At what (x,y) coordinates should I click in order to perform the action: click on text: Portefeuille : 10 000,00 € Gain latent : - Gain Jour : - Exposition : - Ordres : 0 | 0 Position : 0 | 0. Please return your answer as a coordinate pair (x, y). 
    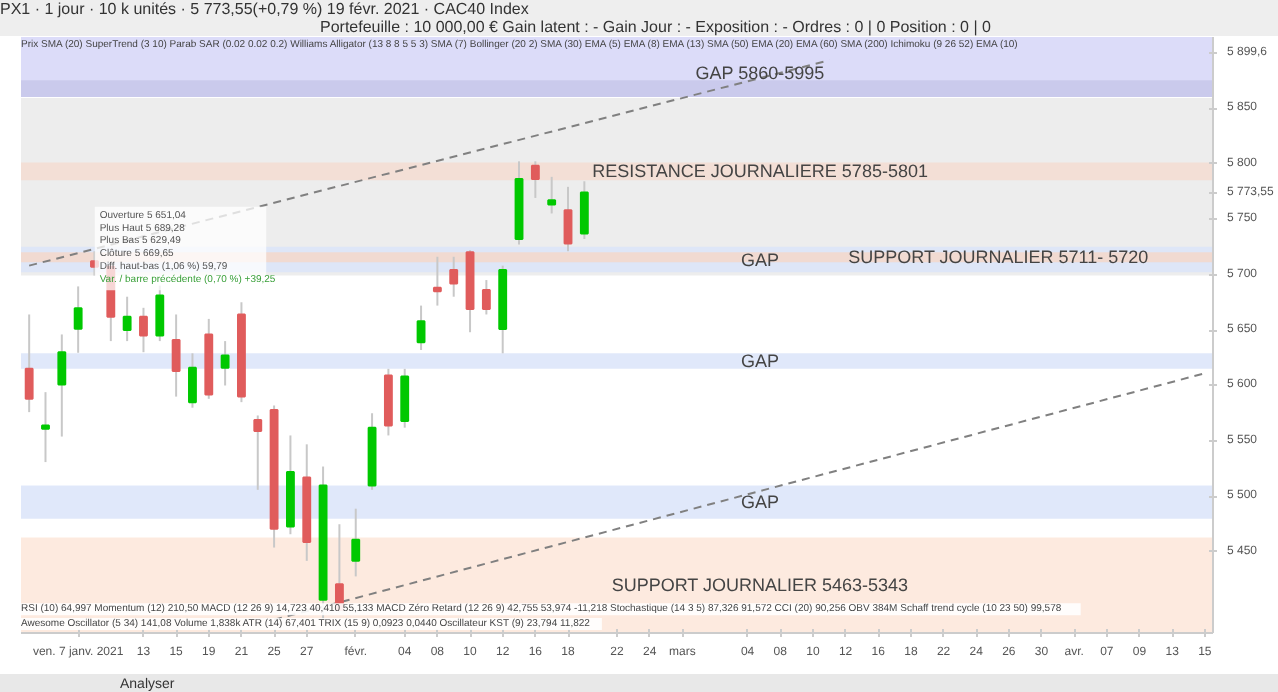
    Looking at the image, I should click on (655, 27).